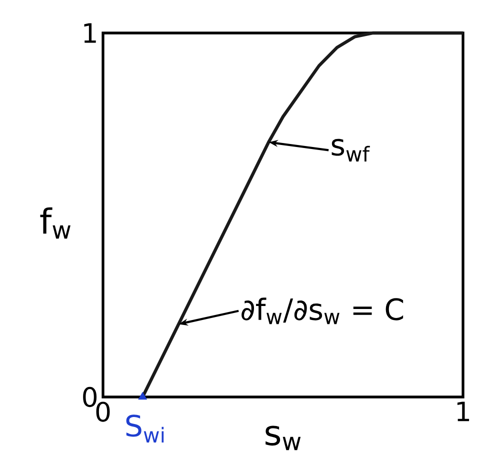 The width and height of the screenshot is (484, 470). Describe the element at coordinates (55, 223) in the screenshot. I see `y-axis-title: f$_{w}$` at that location.